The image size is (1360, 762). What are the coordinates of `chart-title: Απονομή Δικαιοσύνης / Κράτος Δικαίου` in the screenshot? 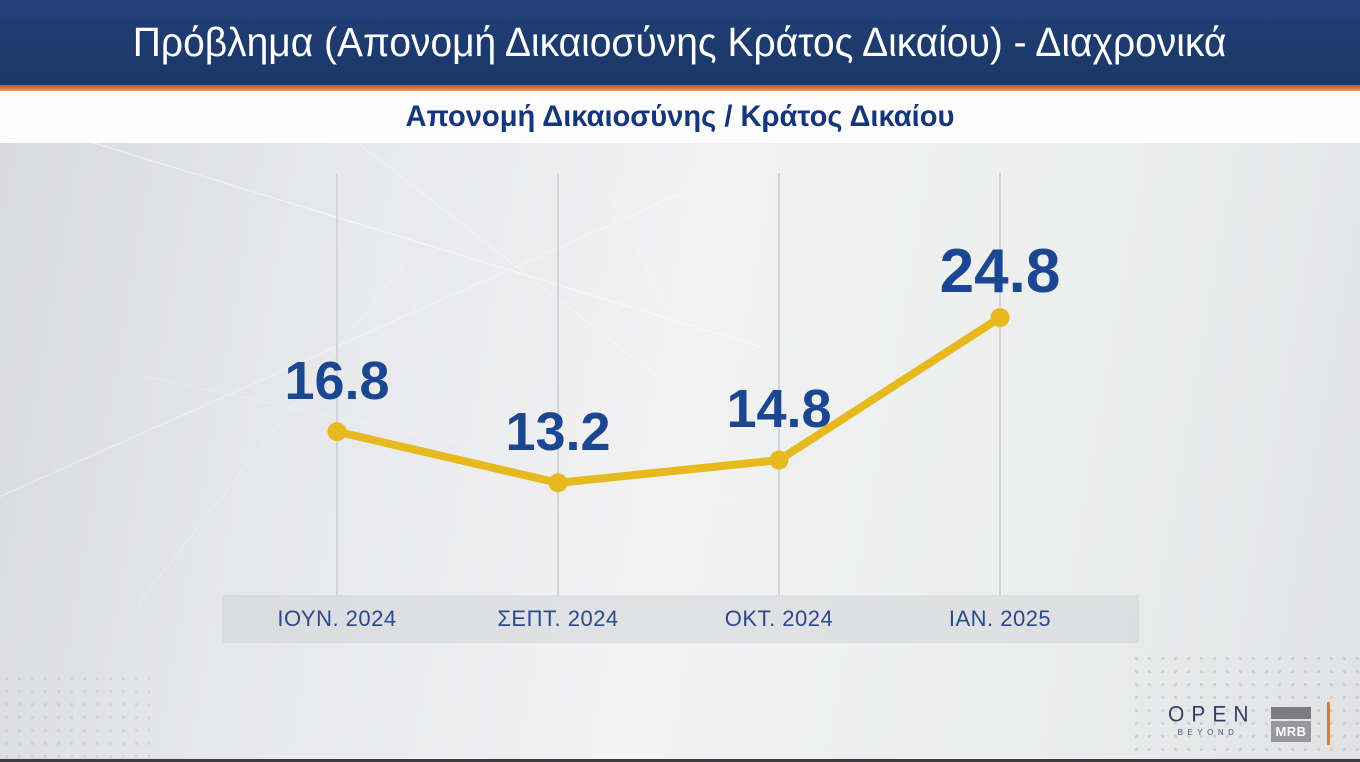 It's located at (680, 116).